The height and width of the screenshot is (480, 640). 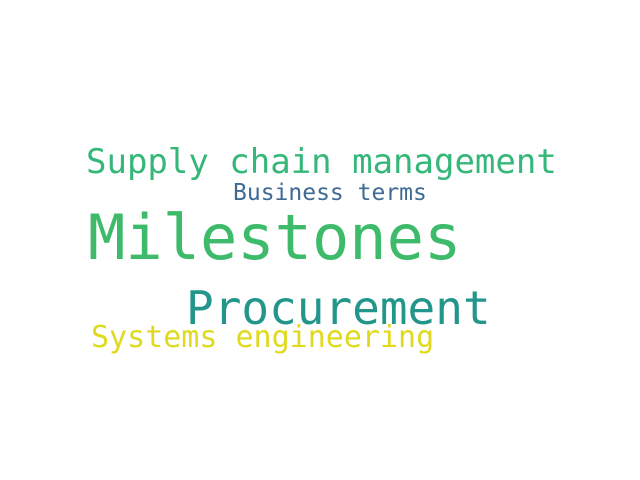 What do you see at coordinates (338, 308) in the screenshot?
I see `word-procurement: Procurement` at bounding box center [338, 308].